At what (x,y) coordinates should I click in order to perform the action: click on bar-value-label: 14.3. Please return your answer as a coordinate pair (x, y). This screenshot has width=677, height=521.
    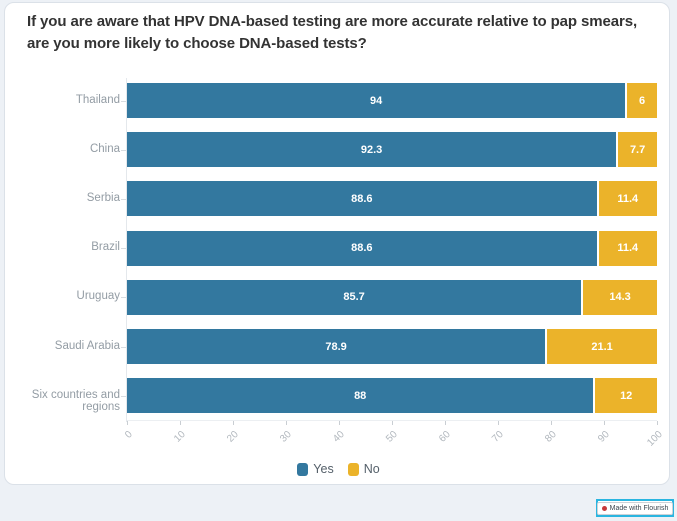
    Looking at the image, I should click on (620, 297).